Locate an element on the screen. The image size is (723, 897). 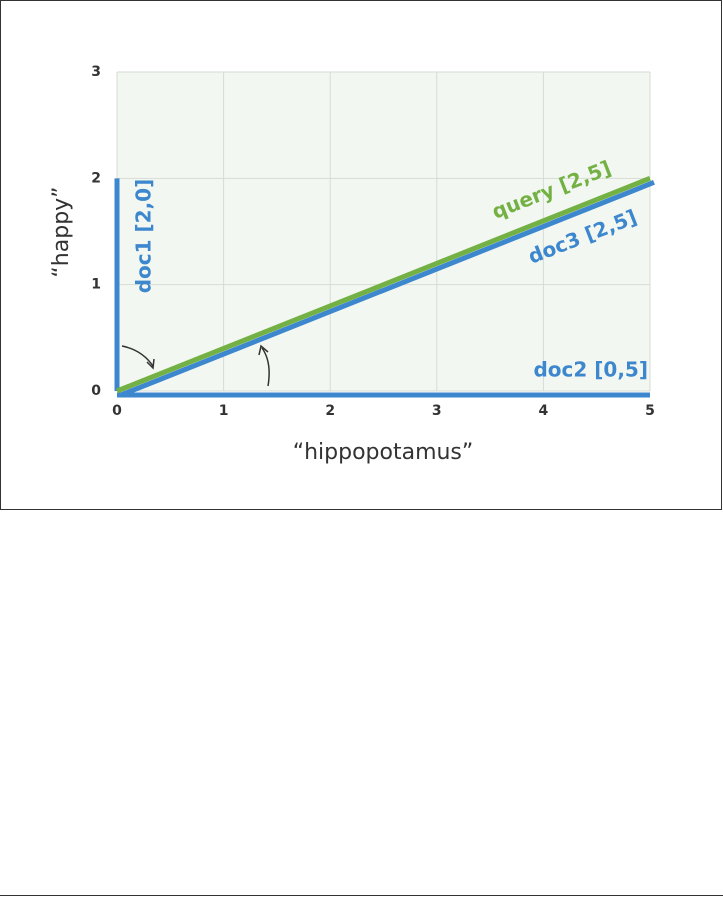
series-label: doc1 [2,0] is located at coordinates (144, 236).